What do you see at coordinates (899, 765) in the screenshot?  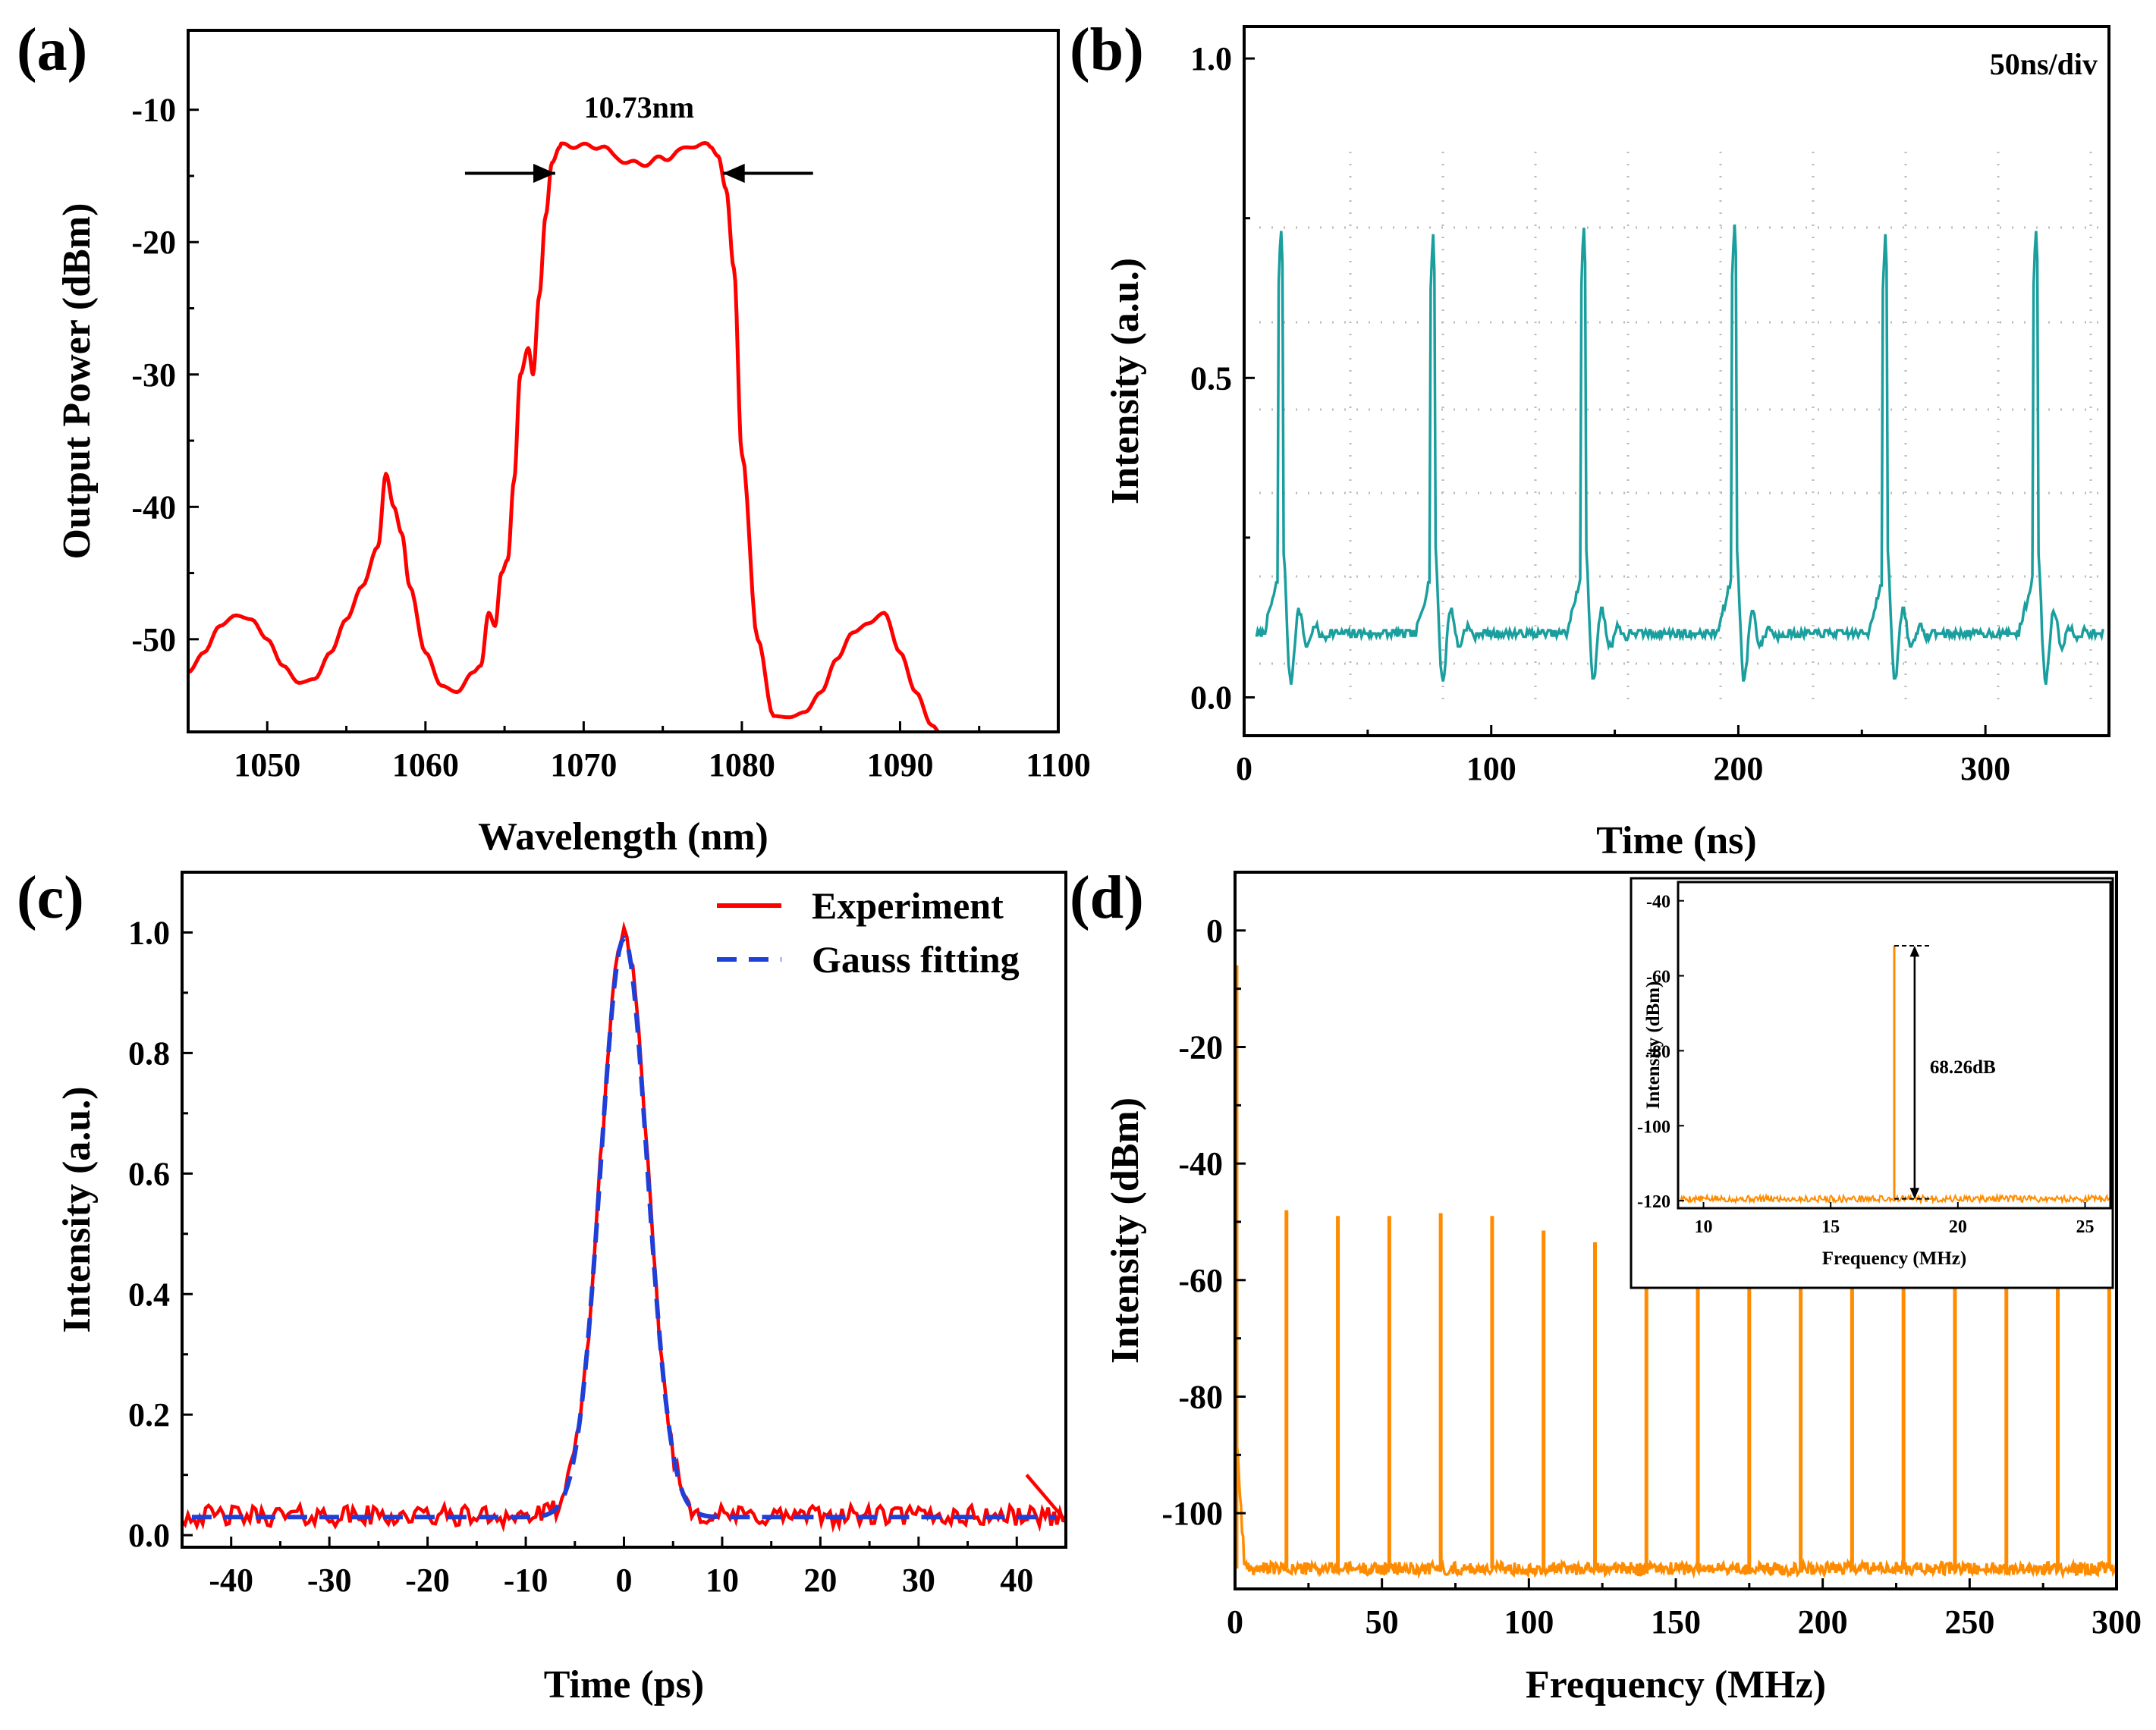 I see `x-tick-label: 1090` at bounding box center [899, 765].